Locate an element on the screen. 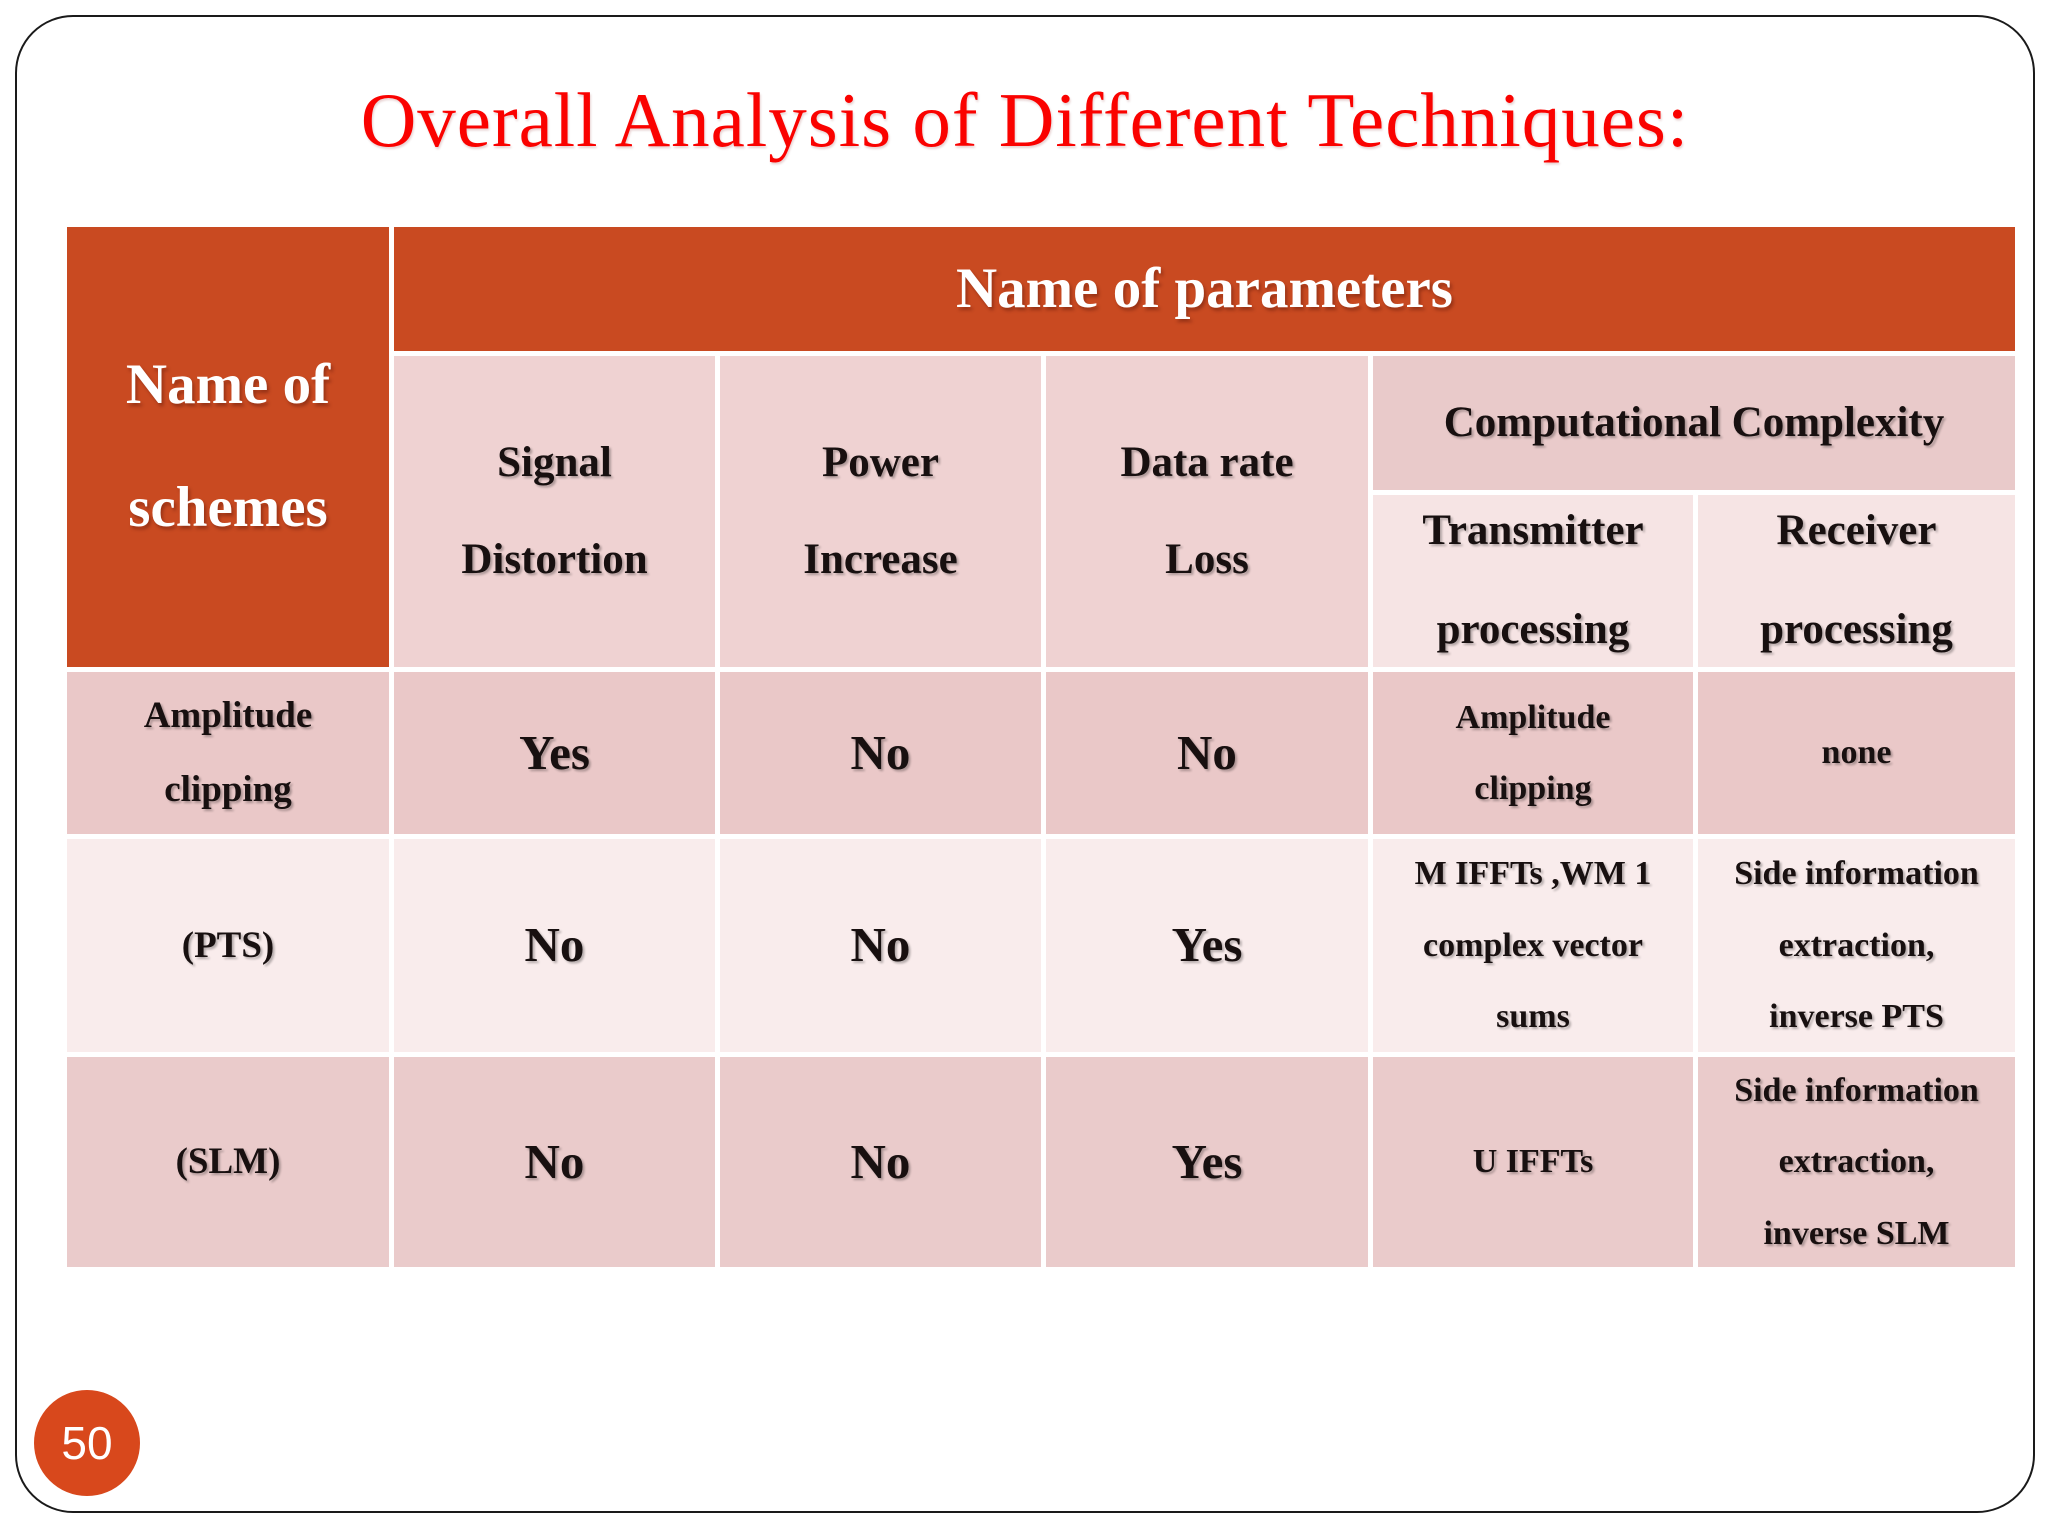  row-amplitude-transmitter-cell: Amplitude clipping is located at coordinates (1533, 753).